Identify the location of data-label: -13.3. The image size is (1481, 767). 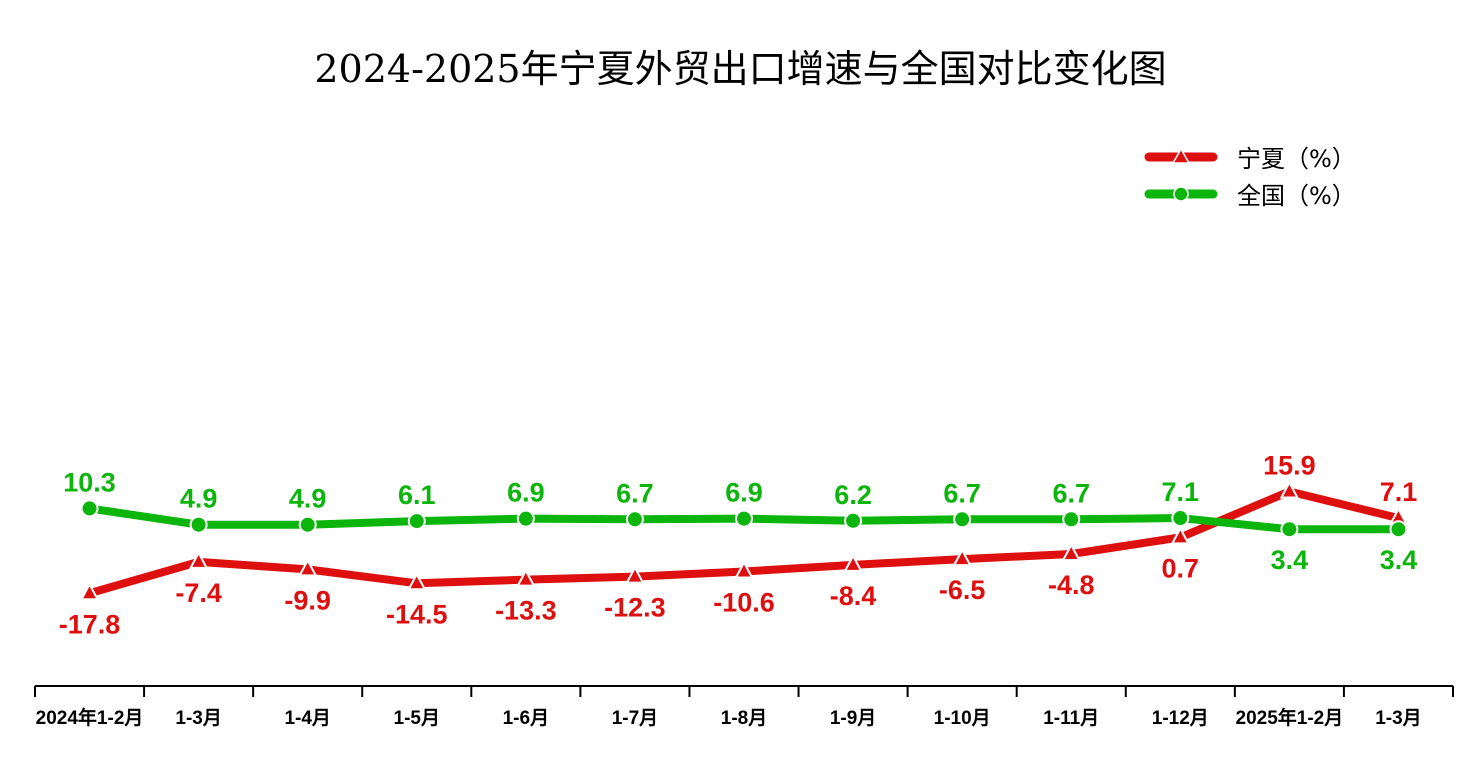
(526, 611).